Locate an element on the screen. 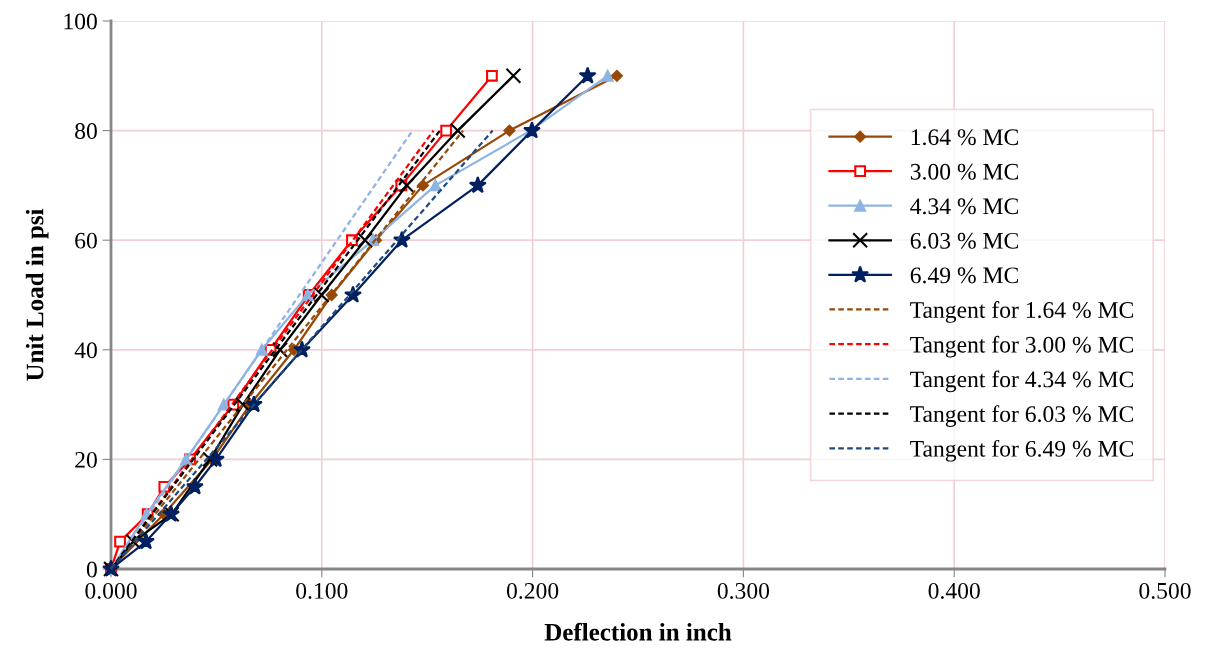 The image size is (1206, 669). y-tick-label: 0 is located at coordinates (91, 569).